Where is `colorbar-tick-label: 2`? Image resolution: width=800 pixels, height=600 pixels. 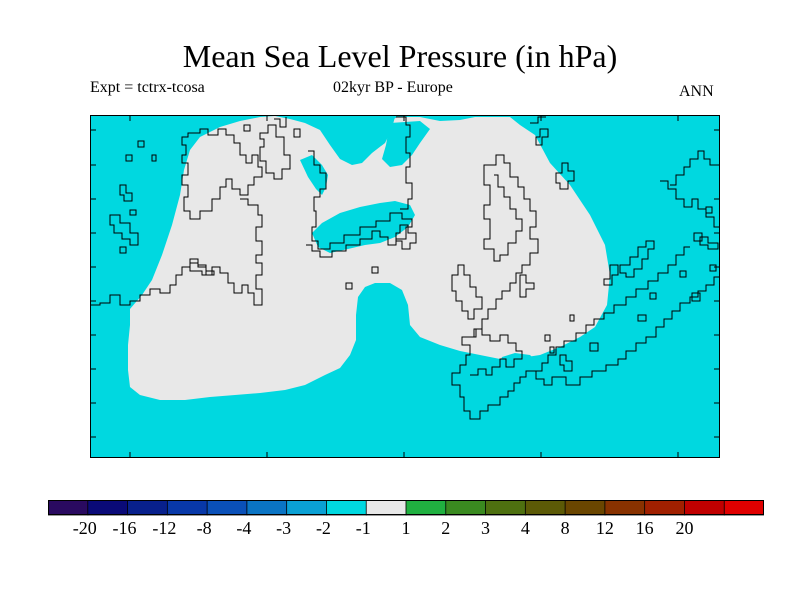 colorbar-tick-label: 2 is located at coordinates (446, 528).